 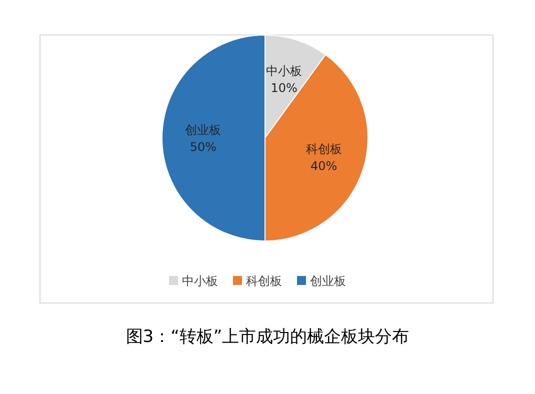 I want to click on slice-label: 科创板, so click(x=324, y=149).